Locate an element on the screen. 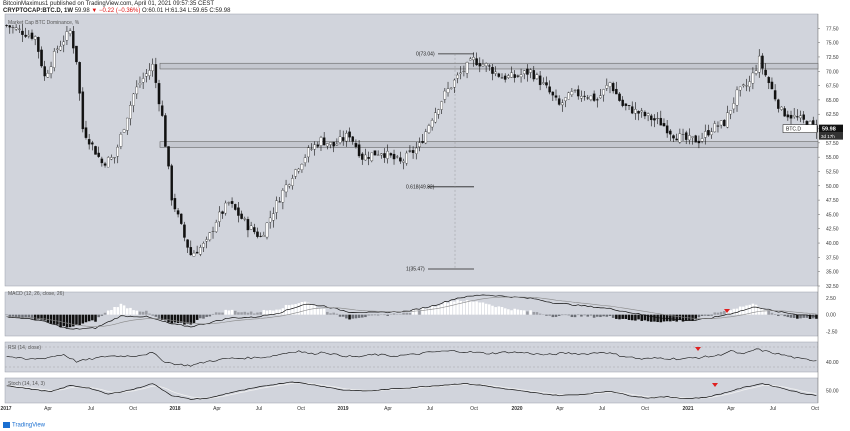 The width and height of the screenshot is (850, 431). macd-bearish-marker is located at coordinates (727, 311).